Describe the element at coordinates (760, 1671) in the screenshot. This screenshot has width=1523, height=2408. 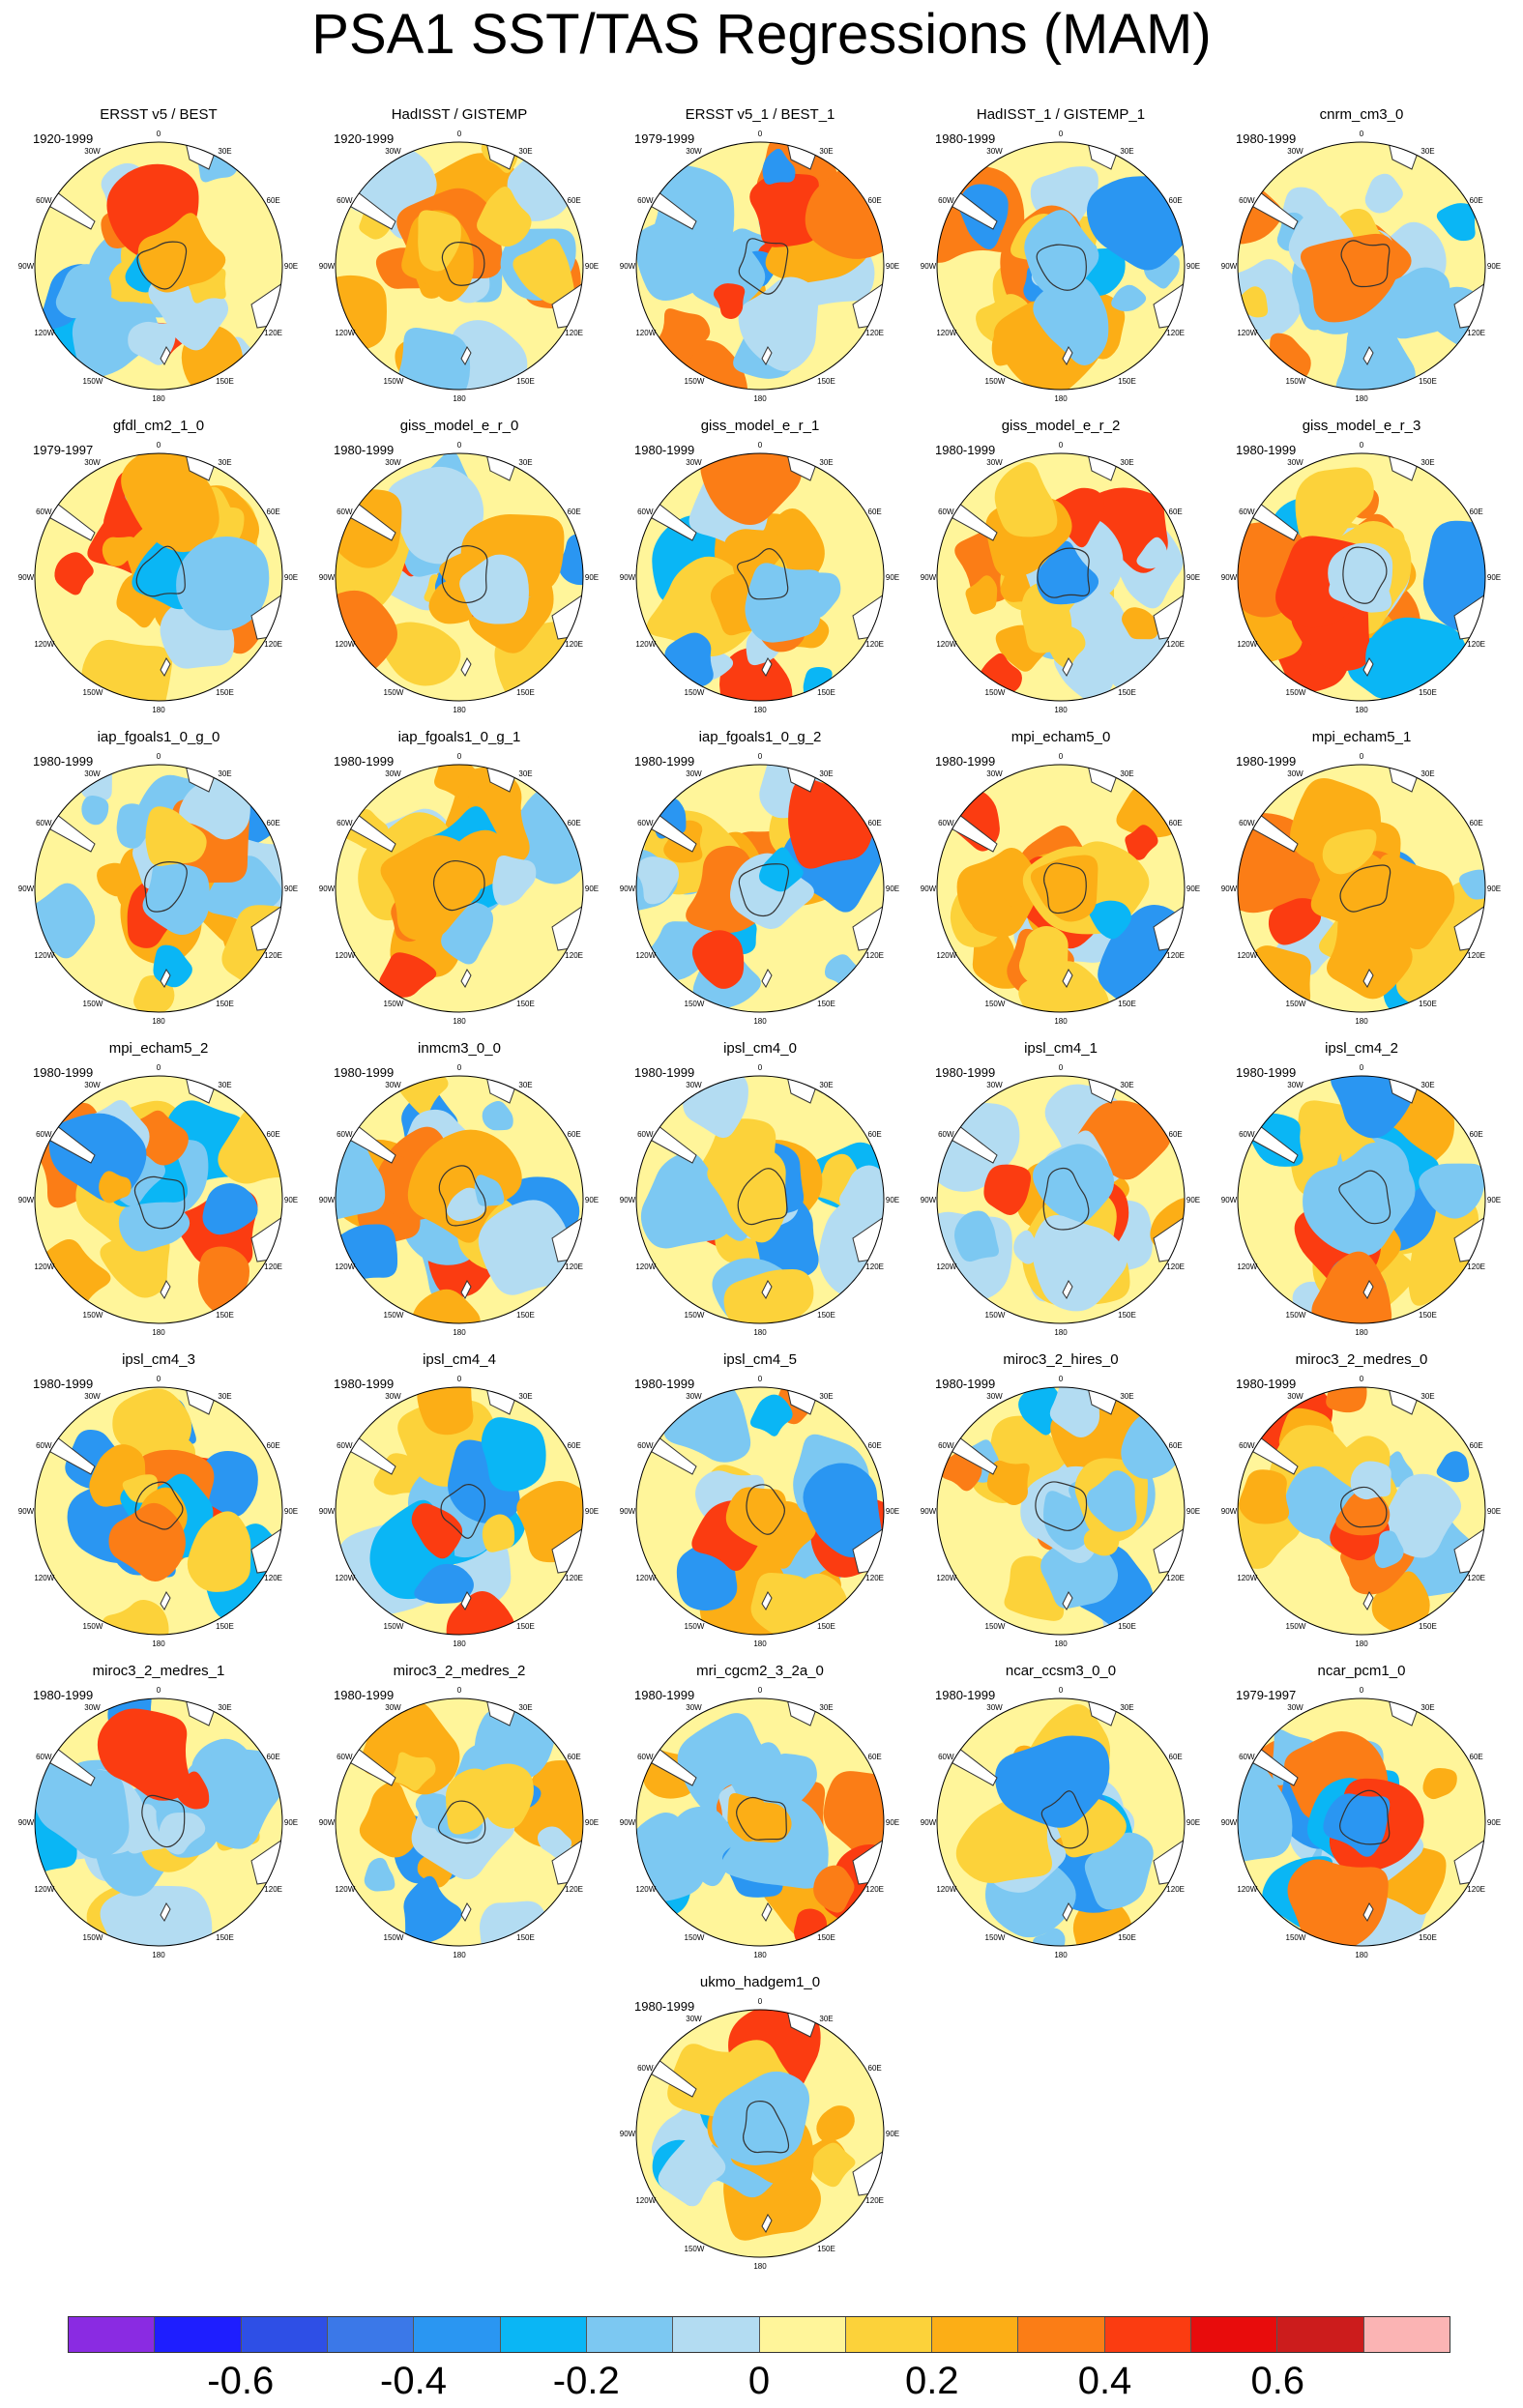
I see `panel-title: mri_cgcm2_3_2a_0` at that location.